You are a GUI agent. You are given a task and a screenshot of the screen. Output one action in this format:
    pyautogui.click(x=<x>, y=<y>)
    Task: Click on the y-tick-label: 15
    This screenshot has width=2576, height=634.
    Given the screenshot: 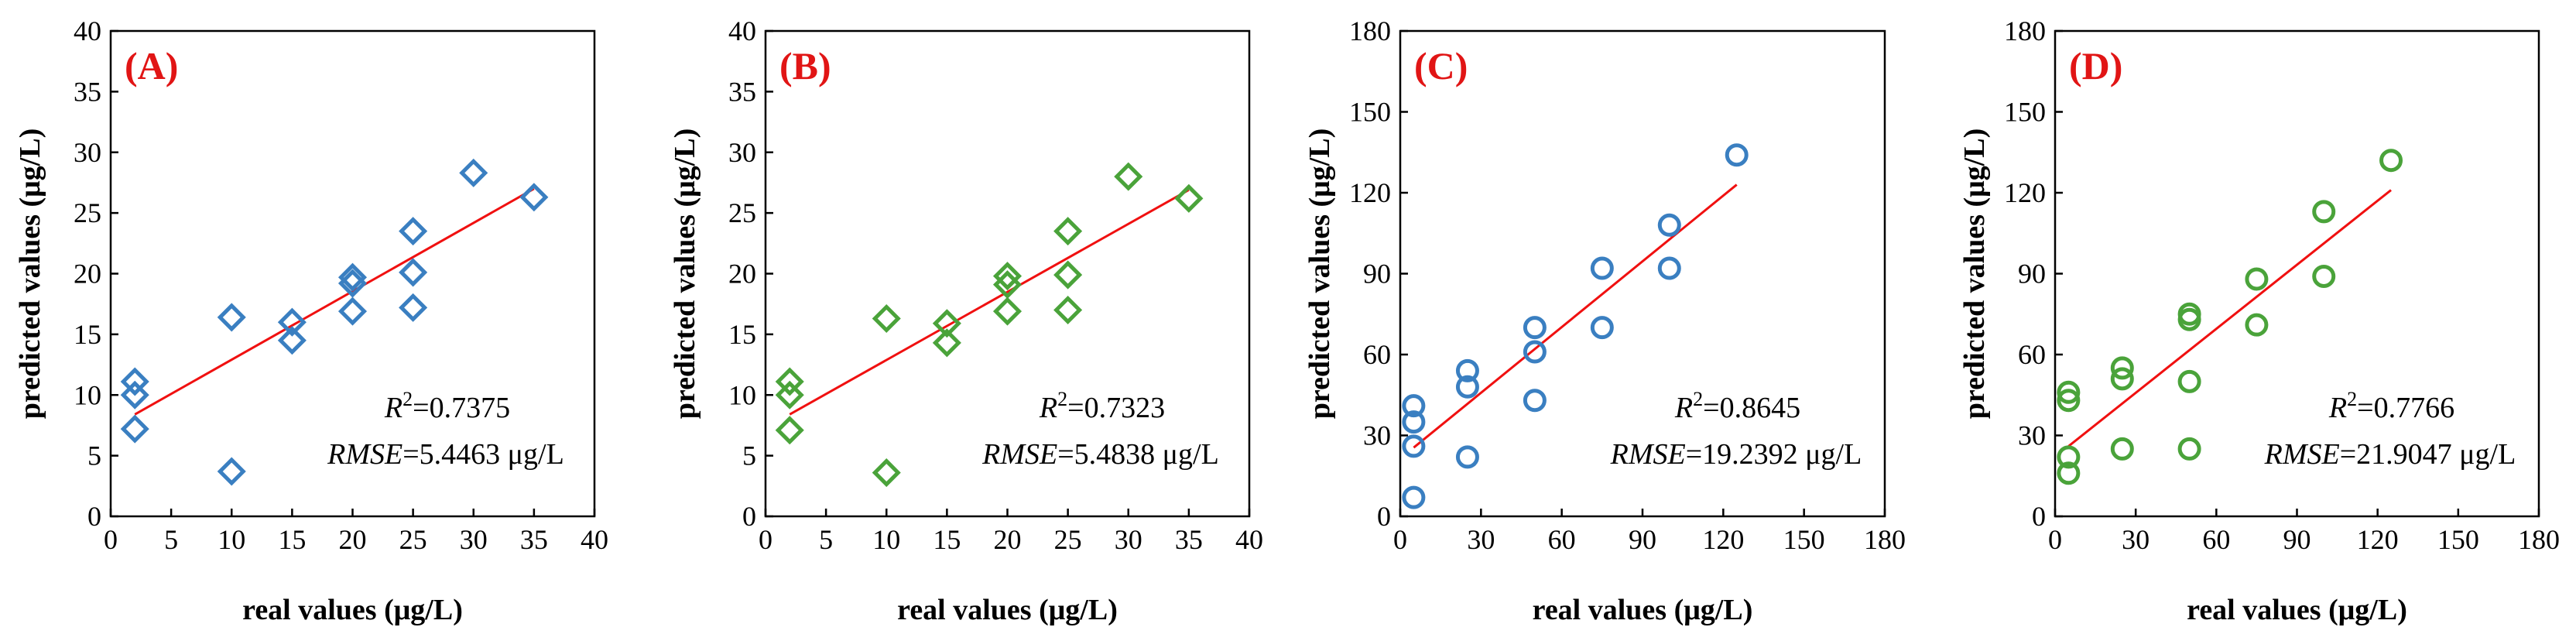 What is the action you would take?
    pyautogui.click(x=87, y=334)
    